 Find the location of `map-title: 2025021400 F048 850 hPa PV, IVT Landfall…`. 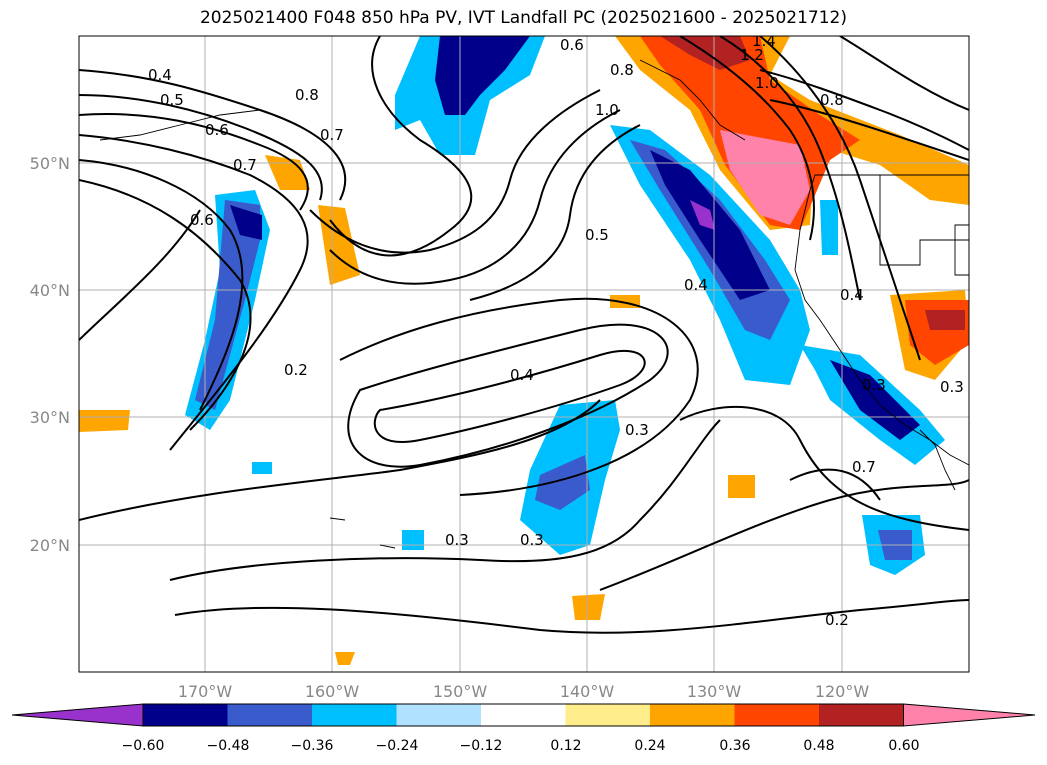

map-title: 2025021400 F048 850 hPa PV, IVT Landfall… is located at coordinates (523, 18).